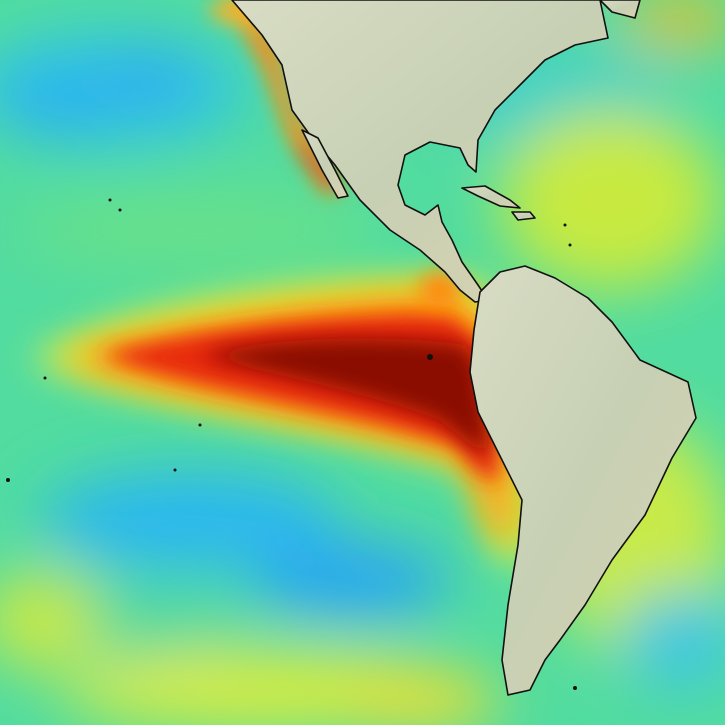 The image size is (725, 725). What do you see at coordinates (325, 164) in the screenshot?
I see `baja-california` at bounding box center [325, 164].